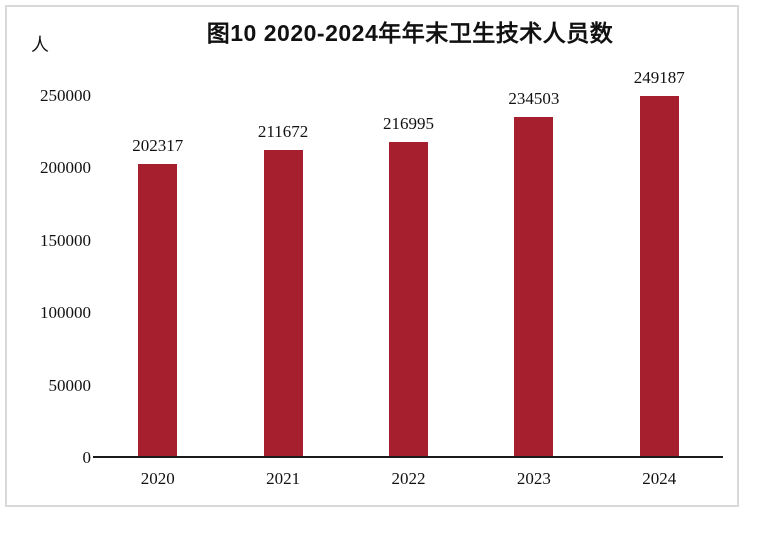  What do you see at coordinates (65, 312) in the screenshot?
I see `y-axis-tick-label: 100000` at bounding box center [65, 312].